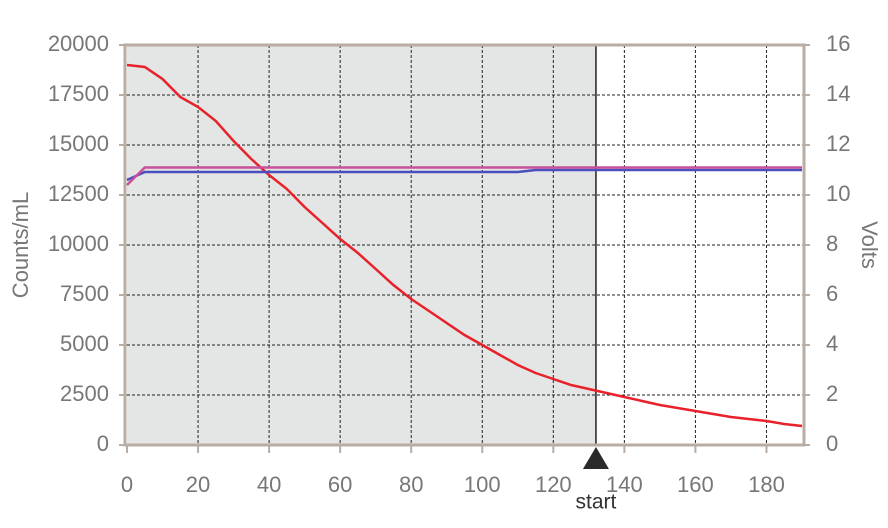  I want to click on y-axis-title: Counts/mL, so click(20, 245).